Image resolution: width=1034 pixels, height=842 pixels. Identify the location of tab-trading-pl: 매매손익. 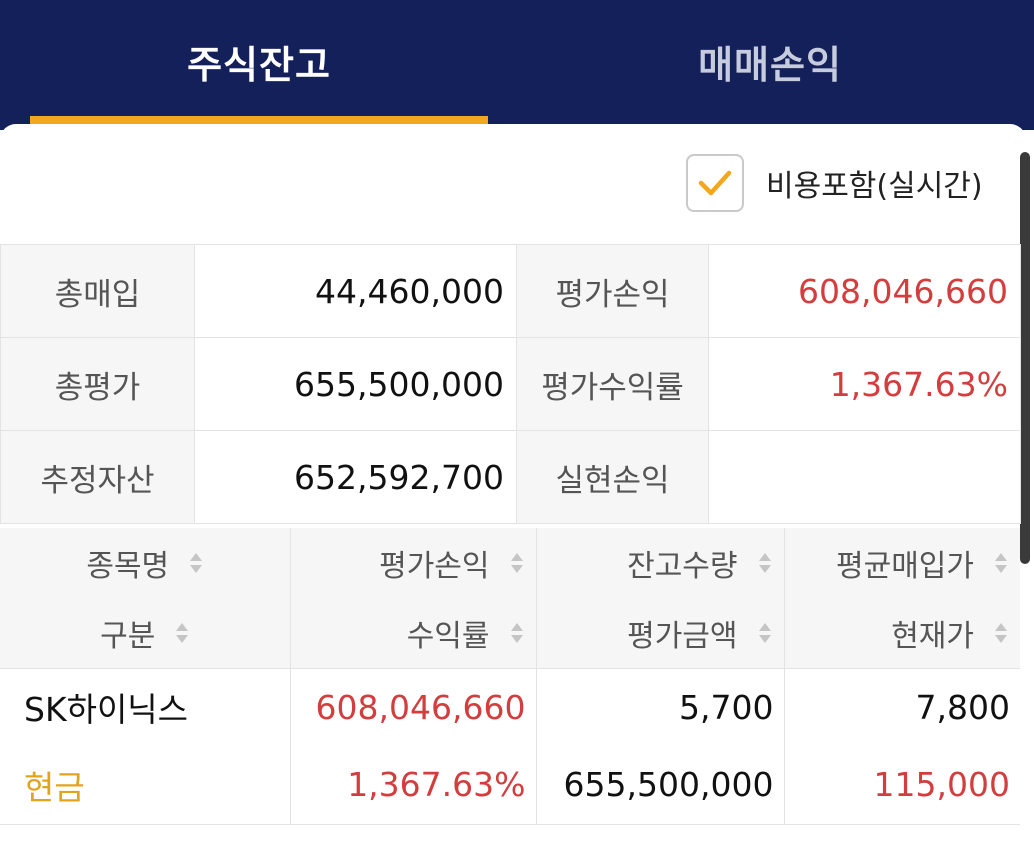
(770, 64).